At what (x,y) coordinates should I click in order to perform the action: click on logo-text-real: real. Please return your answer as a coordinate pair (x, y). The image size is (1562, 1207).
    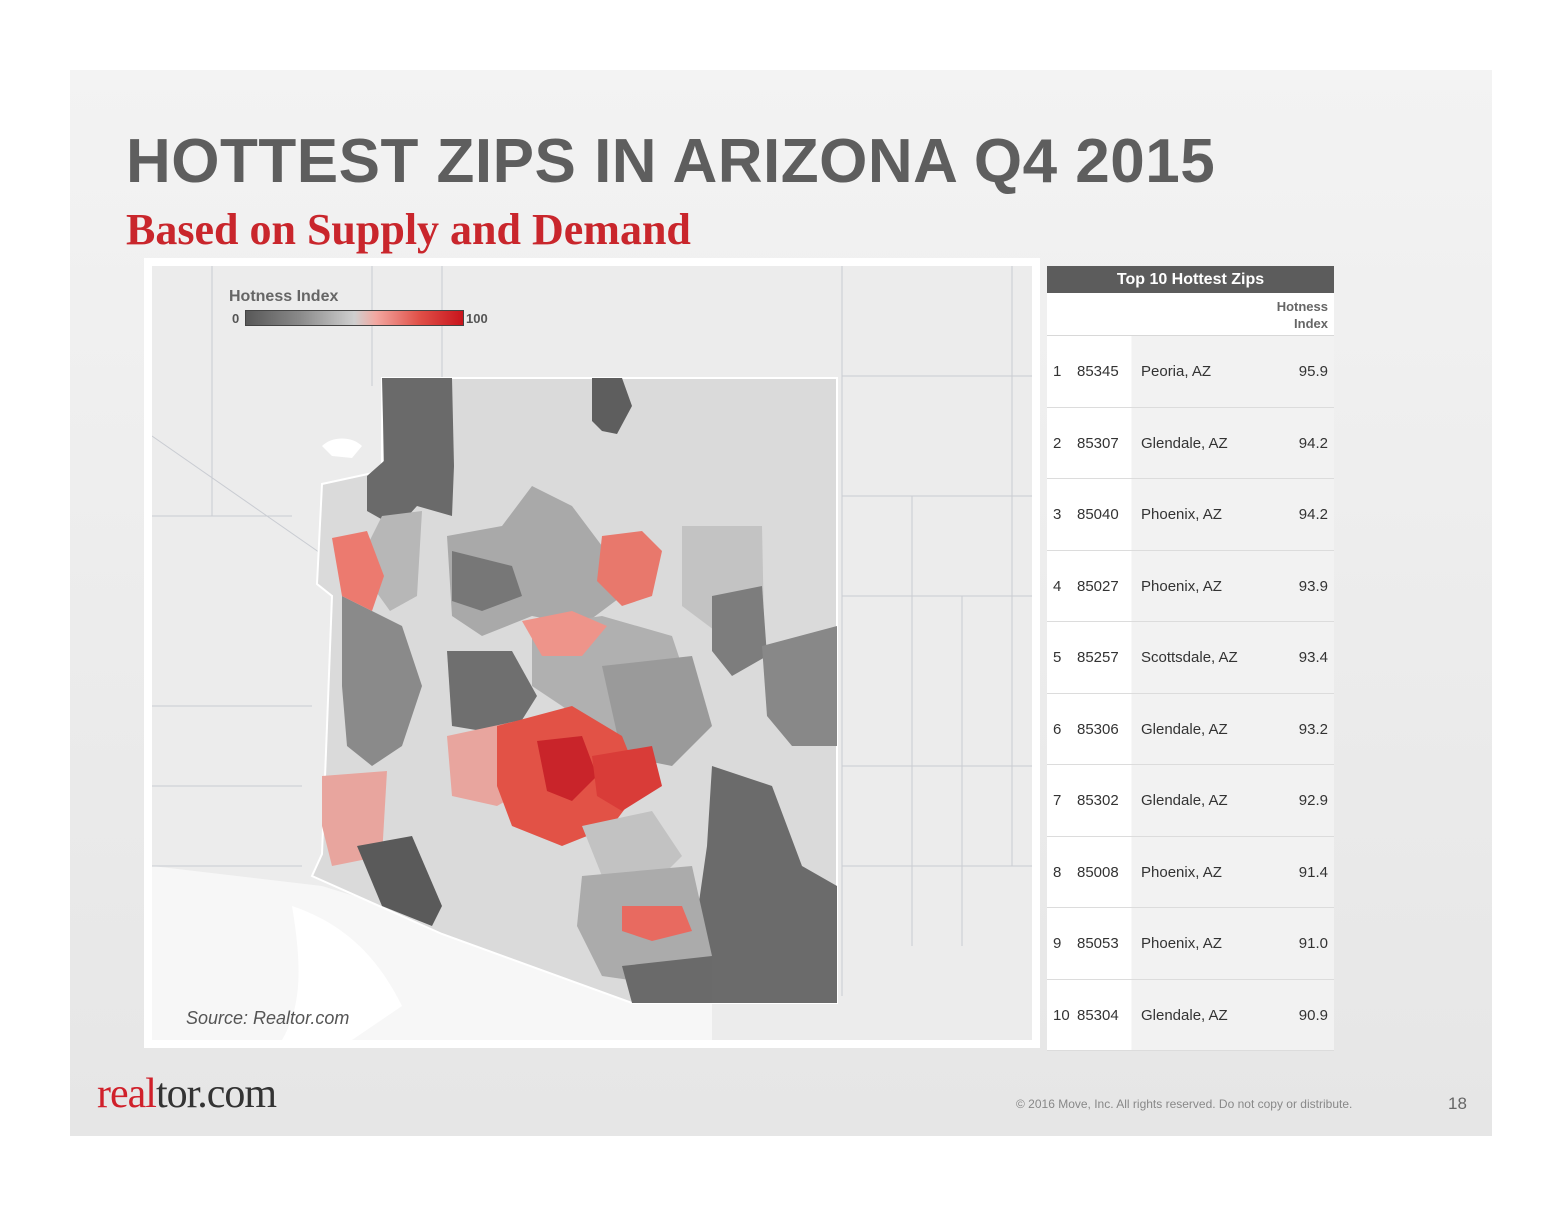
    Looking at the image, I should click on (127, 1094).